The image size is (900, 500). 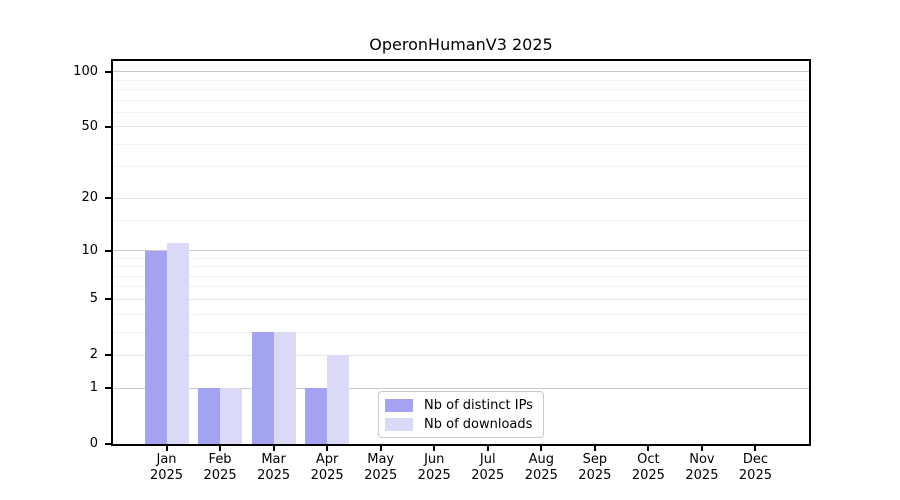 I want to click on x-tick-month-jun: Jun, so click(x=434, y=459).